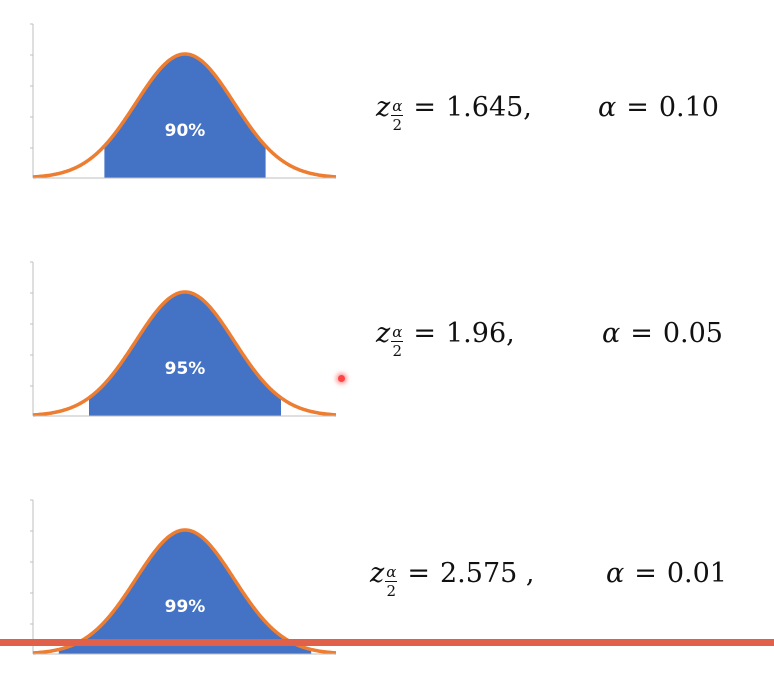  Describe the element at coordinates (480, 333) in the screenshot. I see `z-value: 1.96,` at that location.